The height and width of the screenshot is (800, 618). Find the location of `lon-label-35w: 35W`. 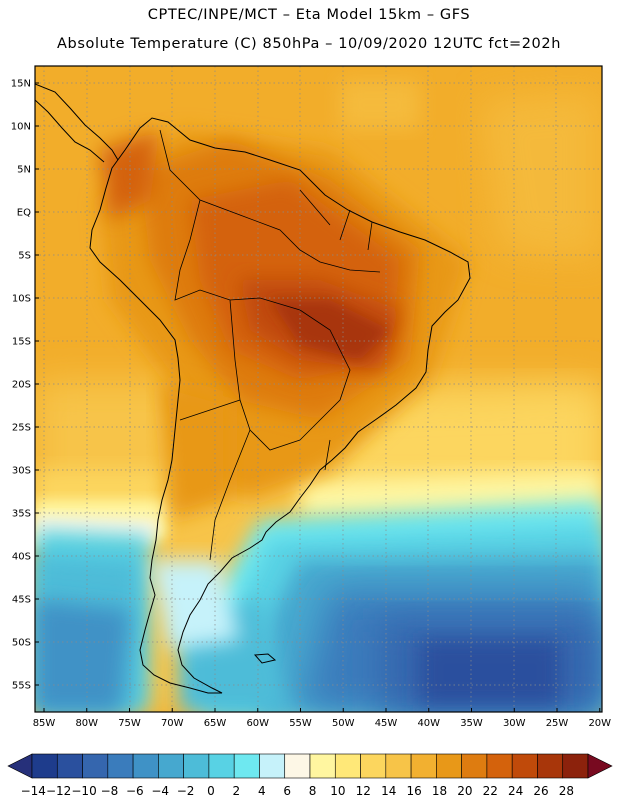

lon-label-35w: 35W is located at coordinates (471, 723).